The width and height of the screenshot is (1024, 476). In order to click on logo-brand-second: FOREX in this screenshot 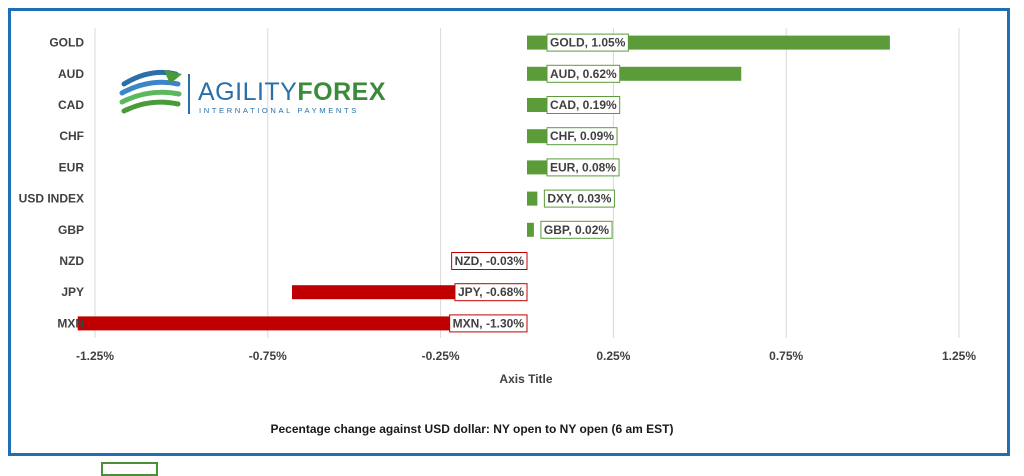, I will do `click(341, 92)`.